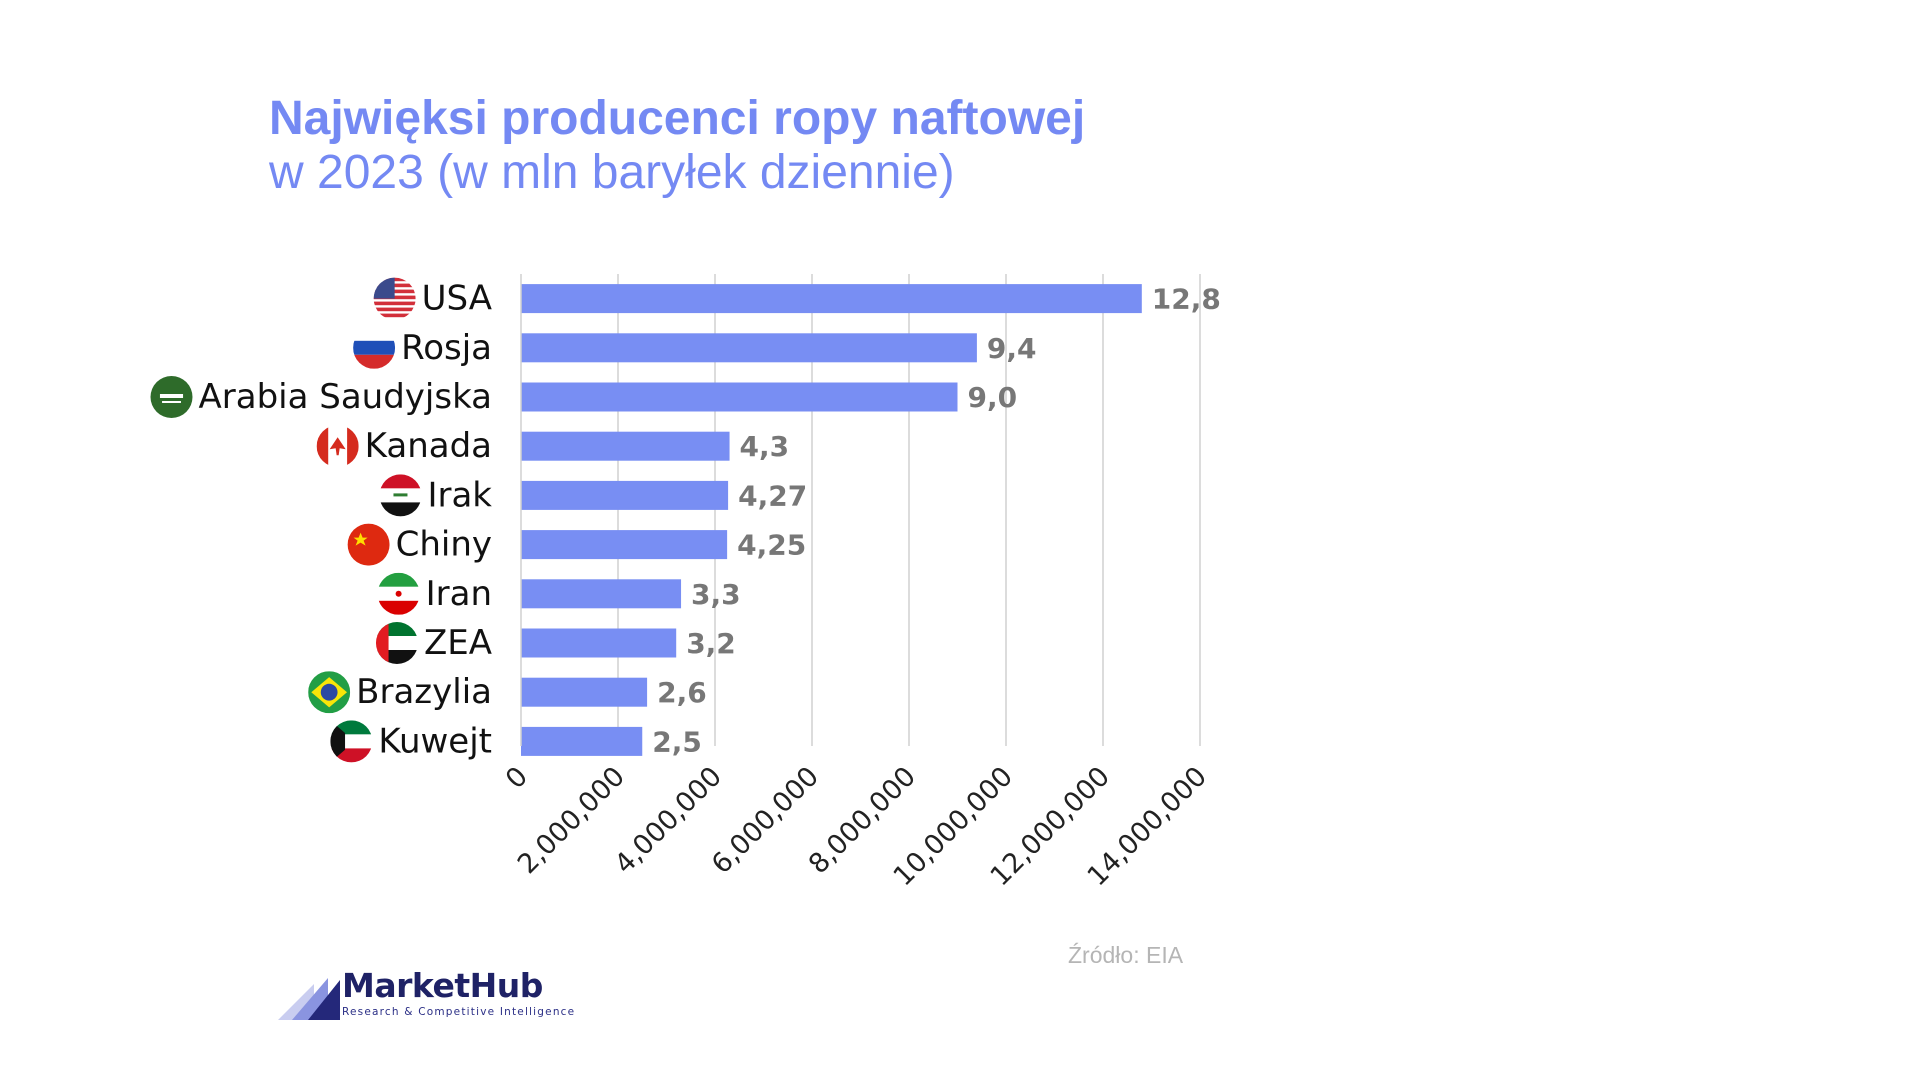  Describe the element at coordinates (337, 446) in the screenshot. I see `canada-flag-icon` at that location.